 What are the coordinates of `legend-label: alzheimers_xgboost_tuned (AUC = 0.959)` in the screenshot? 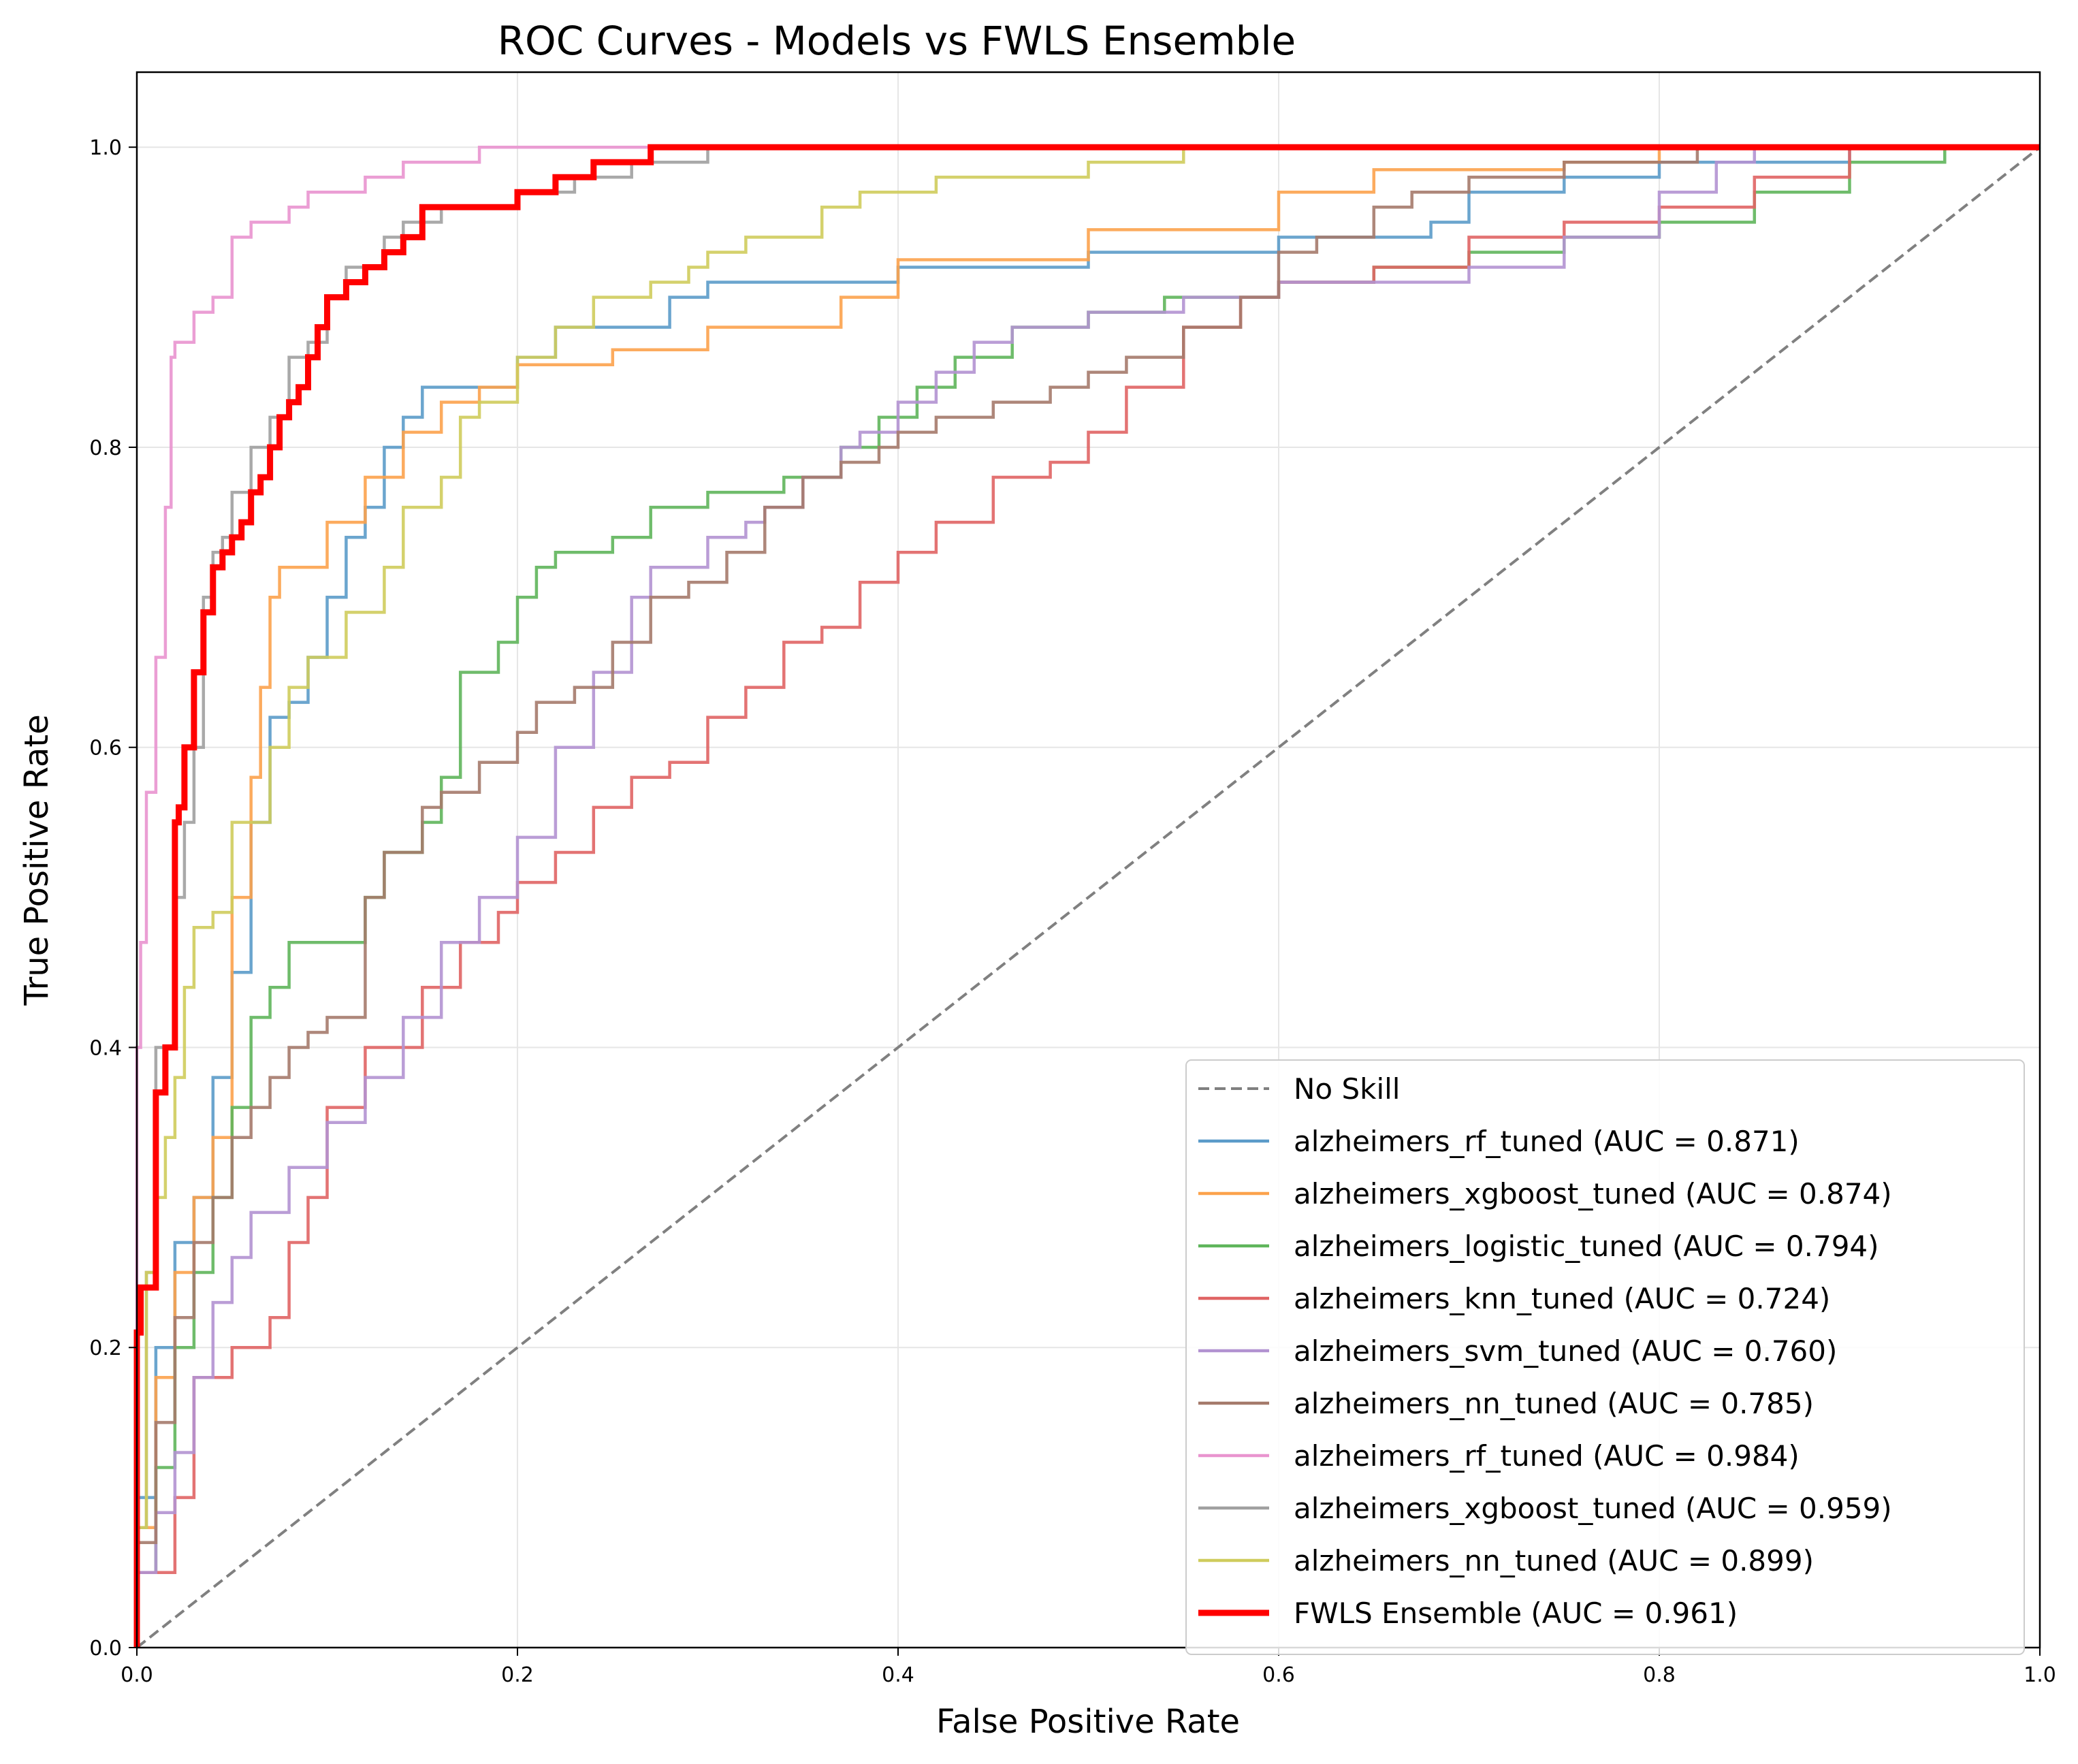 It's located at (1593, 1508).